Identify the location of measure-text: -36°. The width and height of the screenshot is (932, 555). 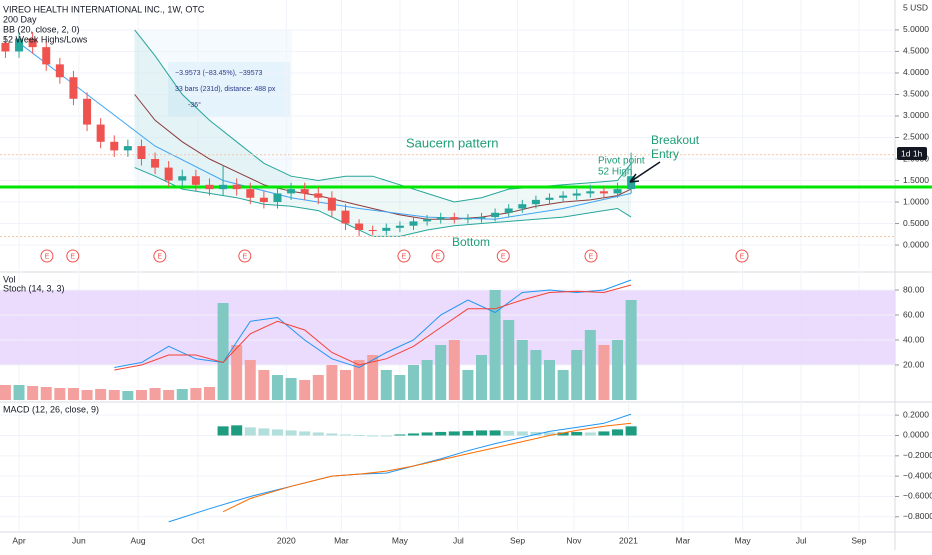
(194, 105).